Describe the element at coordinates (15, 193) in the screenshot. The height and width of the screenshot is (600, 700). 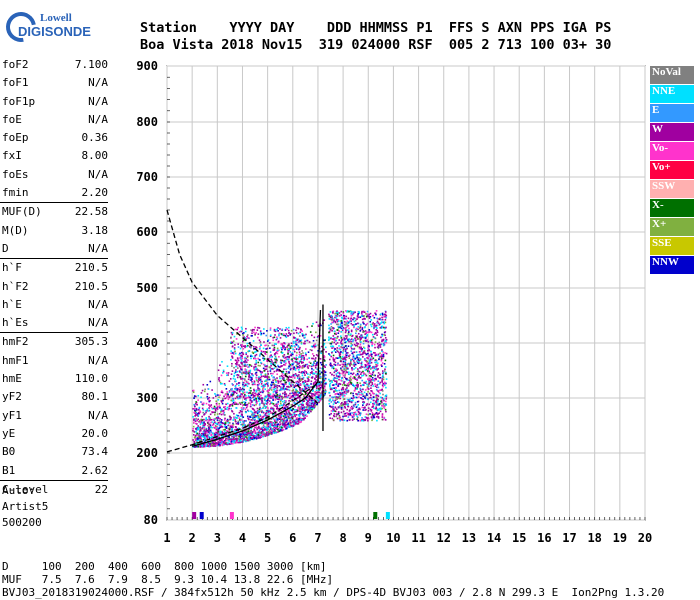
I see `param-name: fmin` at that location.